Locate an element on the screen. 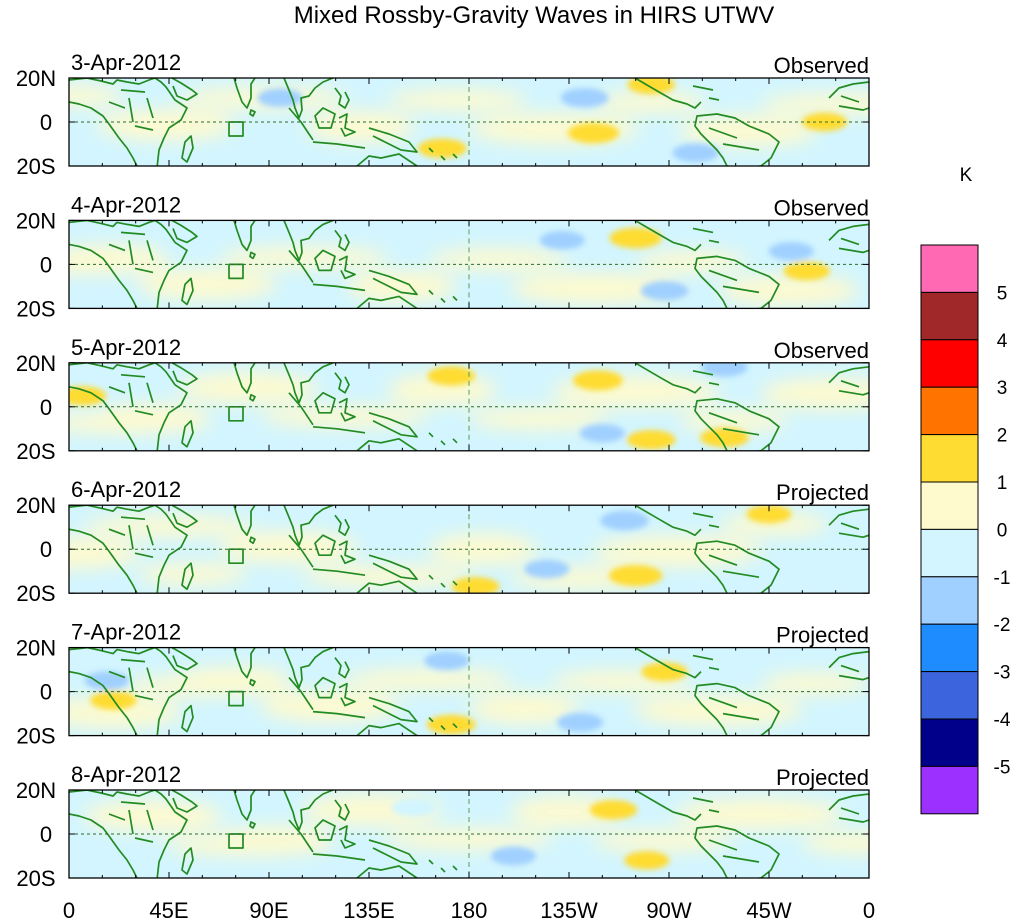 This screenshot has height=922, width=1015. colorbar-tick-label: -1 is located at coordinates (1002, 578).